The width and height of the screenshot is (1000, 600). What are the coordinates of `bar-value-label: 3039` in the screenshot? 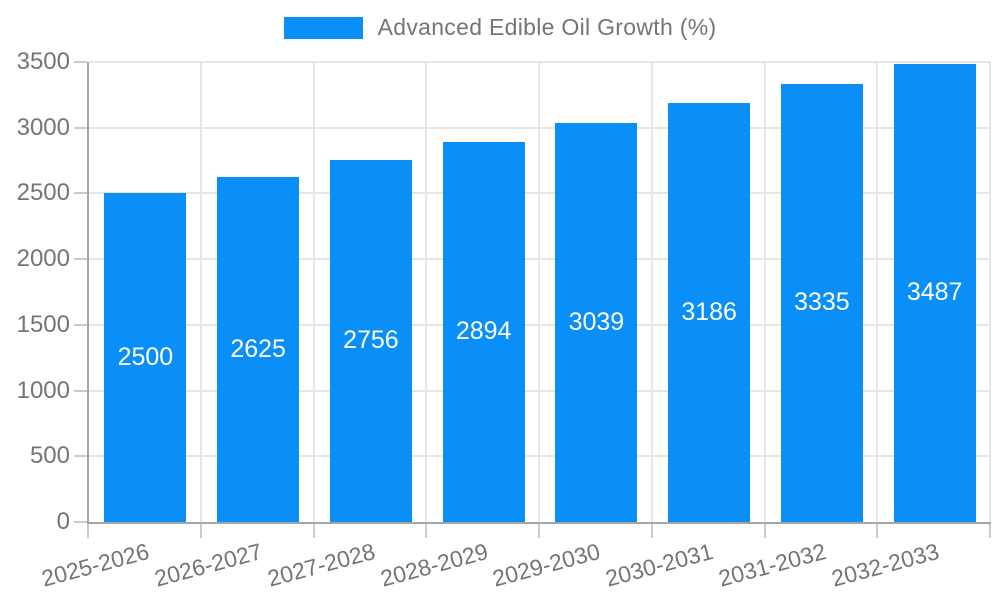 It's located at (596, 321).